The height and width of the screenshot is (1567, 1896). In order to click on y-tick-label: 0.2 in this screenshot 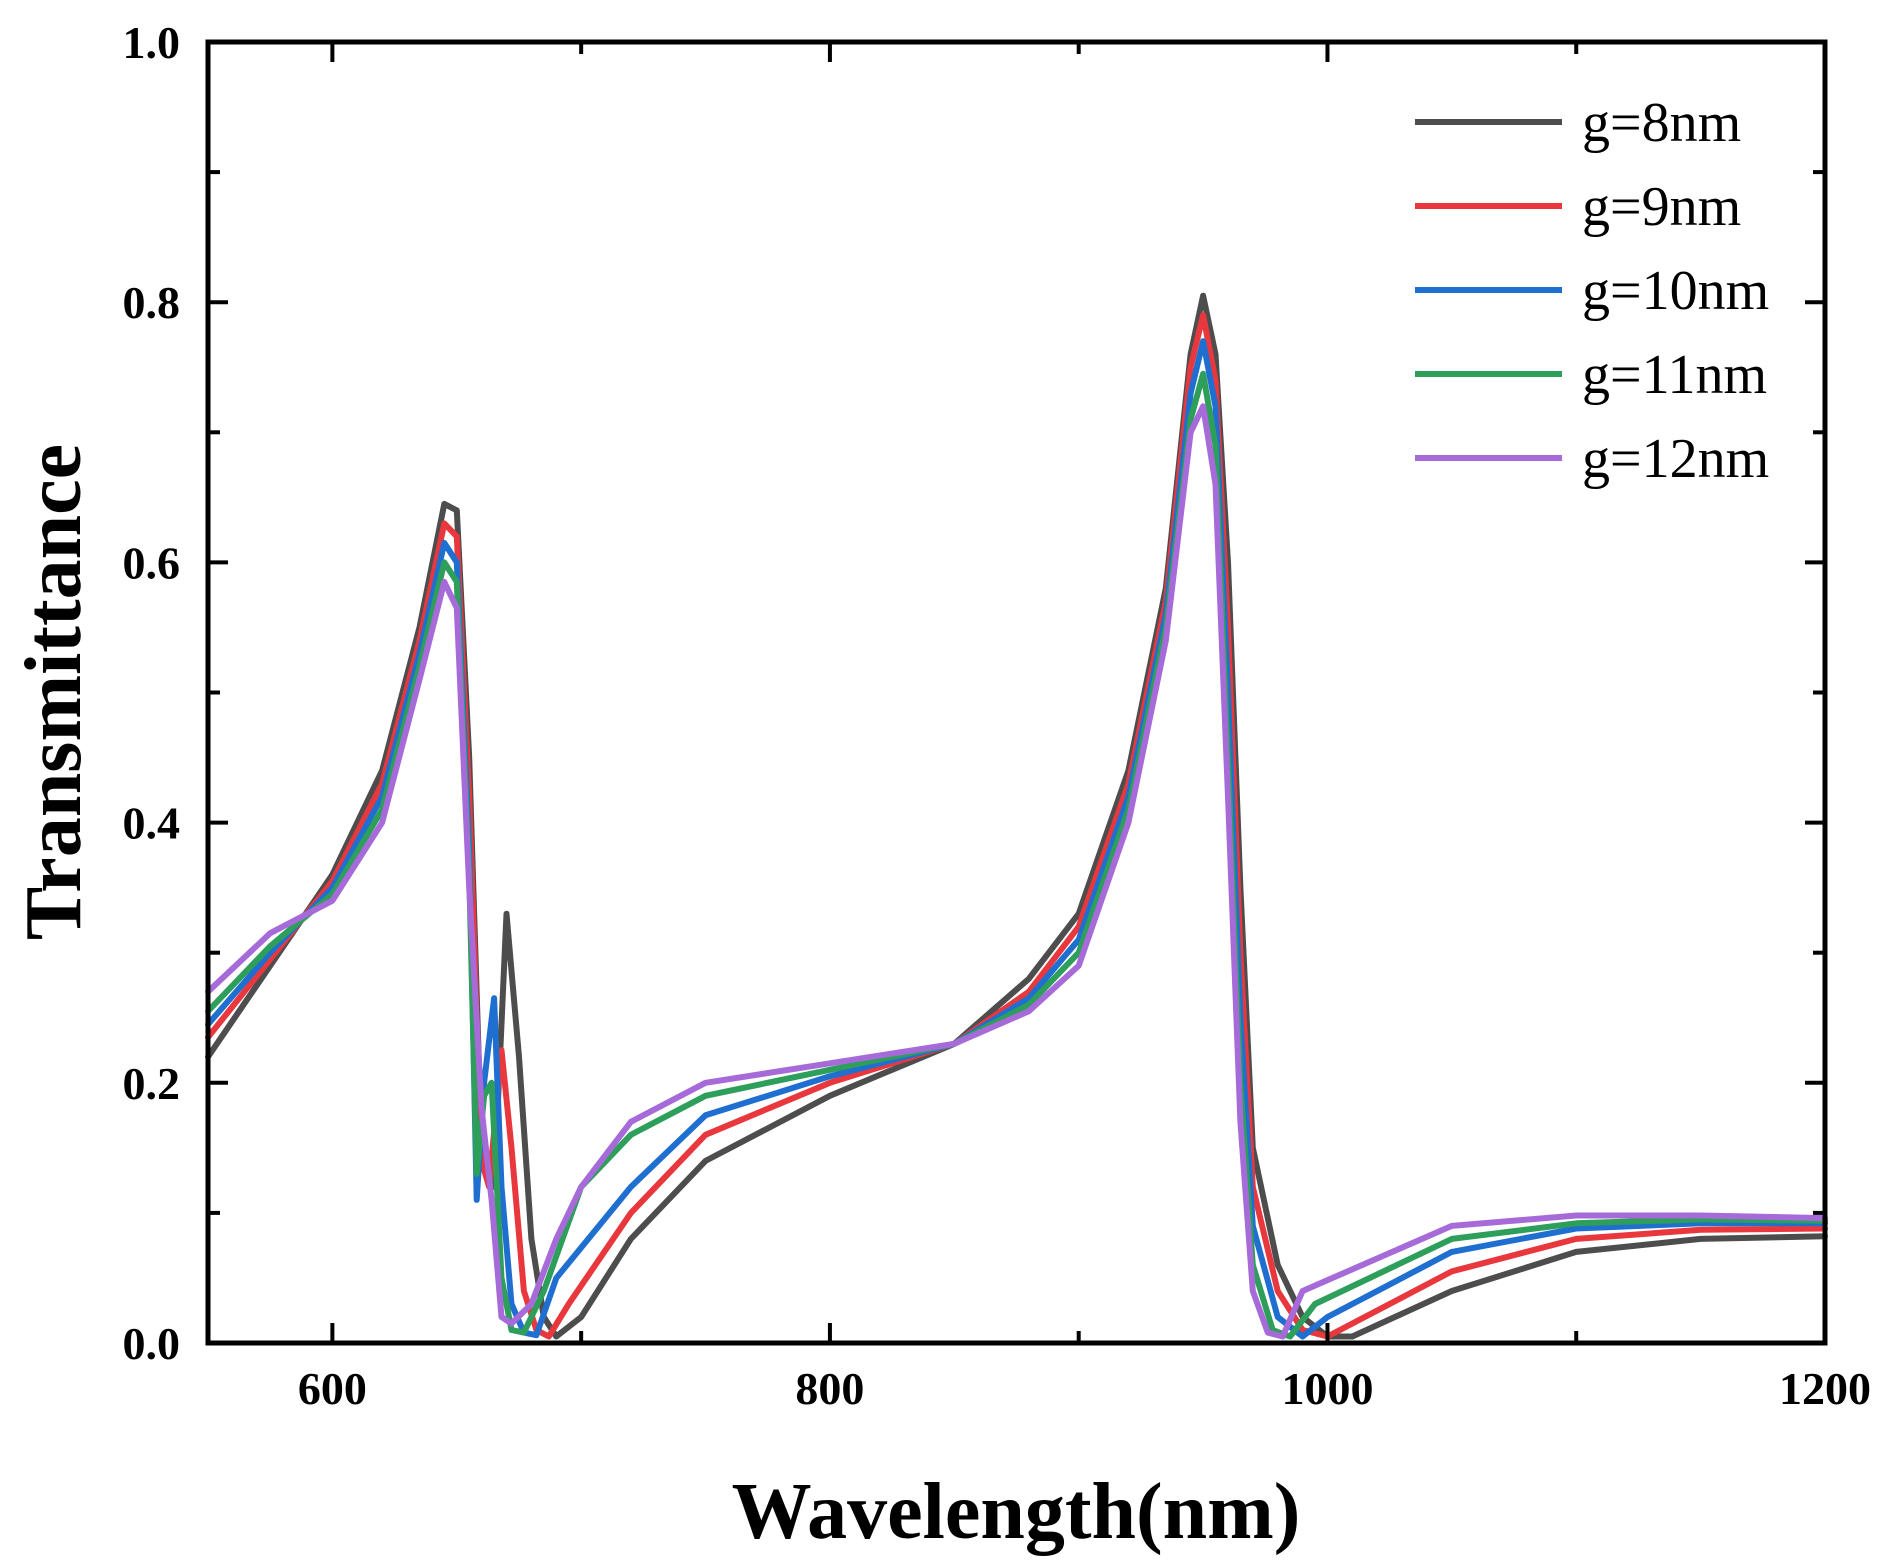, I will do `click(152, 1083)`.